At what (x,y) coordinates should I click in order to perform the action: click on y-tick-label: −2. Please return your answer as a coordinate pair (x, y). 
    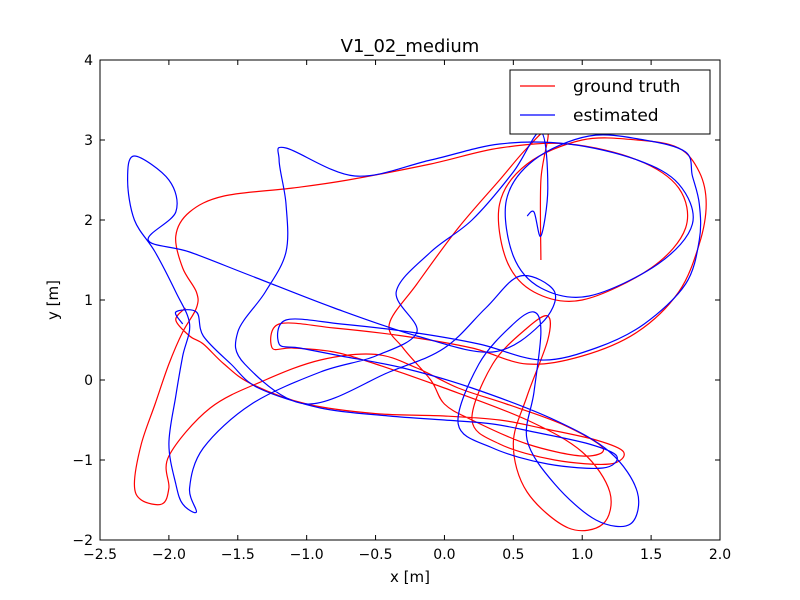
    Looking at the image, I should click on (82, 541).